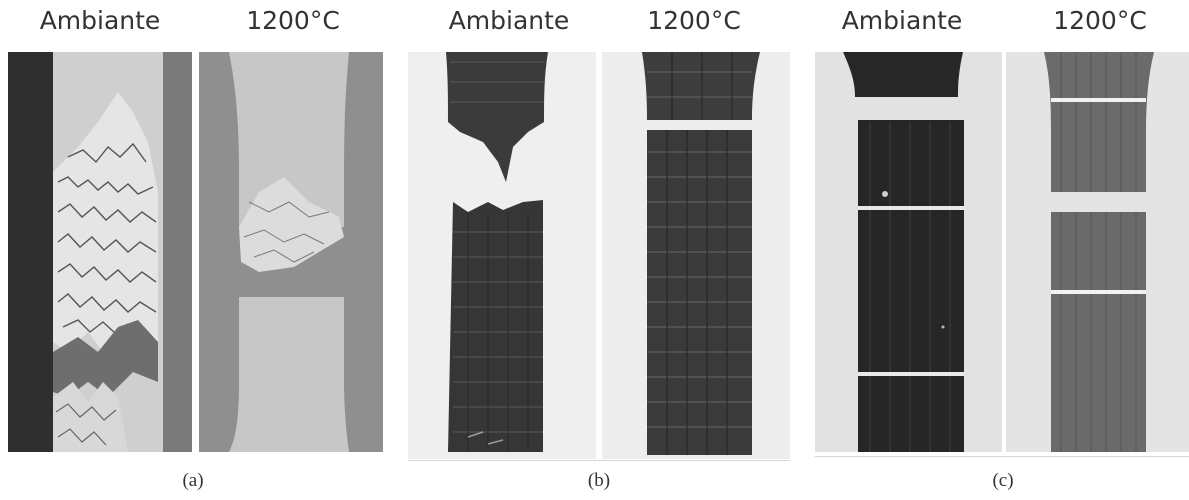  Describe the element at coordinates (694, 20) in the screenshot. I see `panel-b-label-1200c: 1200°C` at that location.